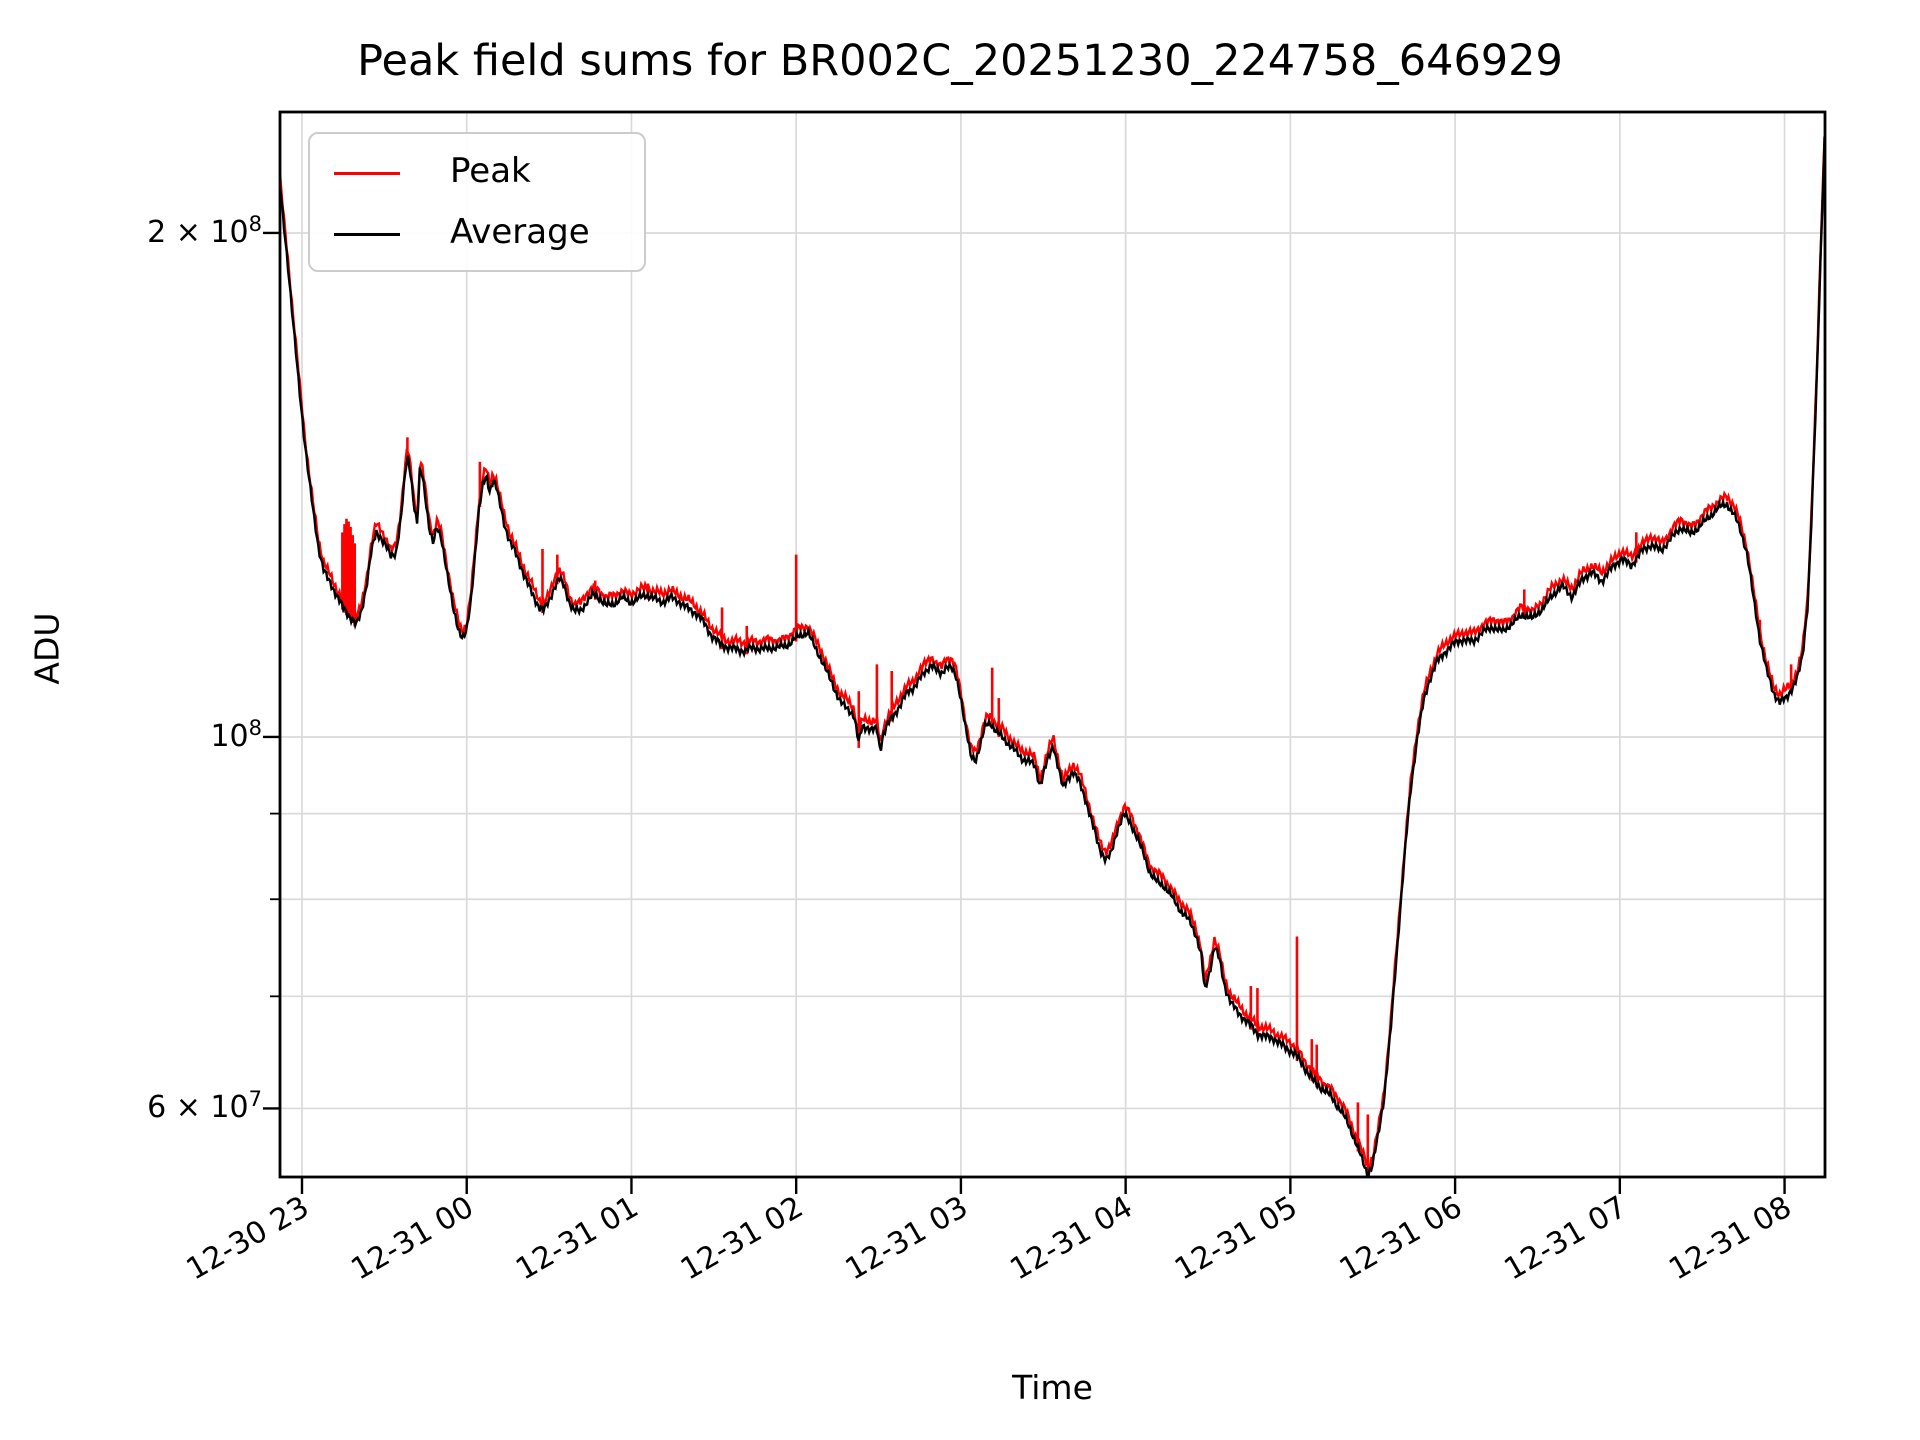  Describe the element at coordinates (907, 1239) in the screenshot. I see `x-tick-label: 12-31 03` at that location.